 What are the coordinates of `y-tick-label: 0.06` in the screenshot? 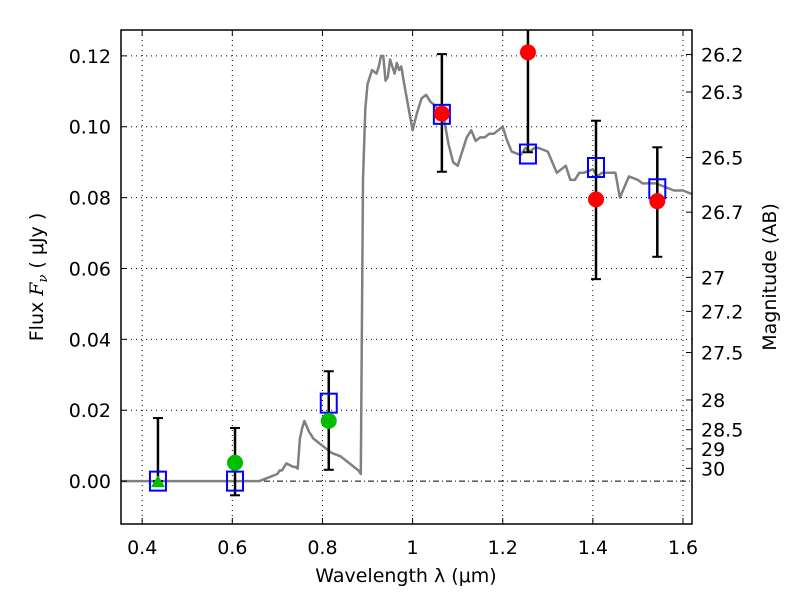 It's located at (90, 269).